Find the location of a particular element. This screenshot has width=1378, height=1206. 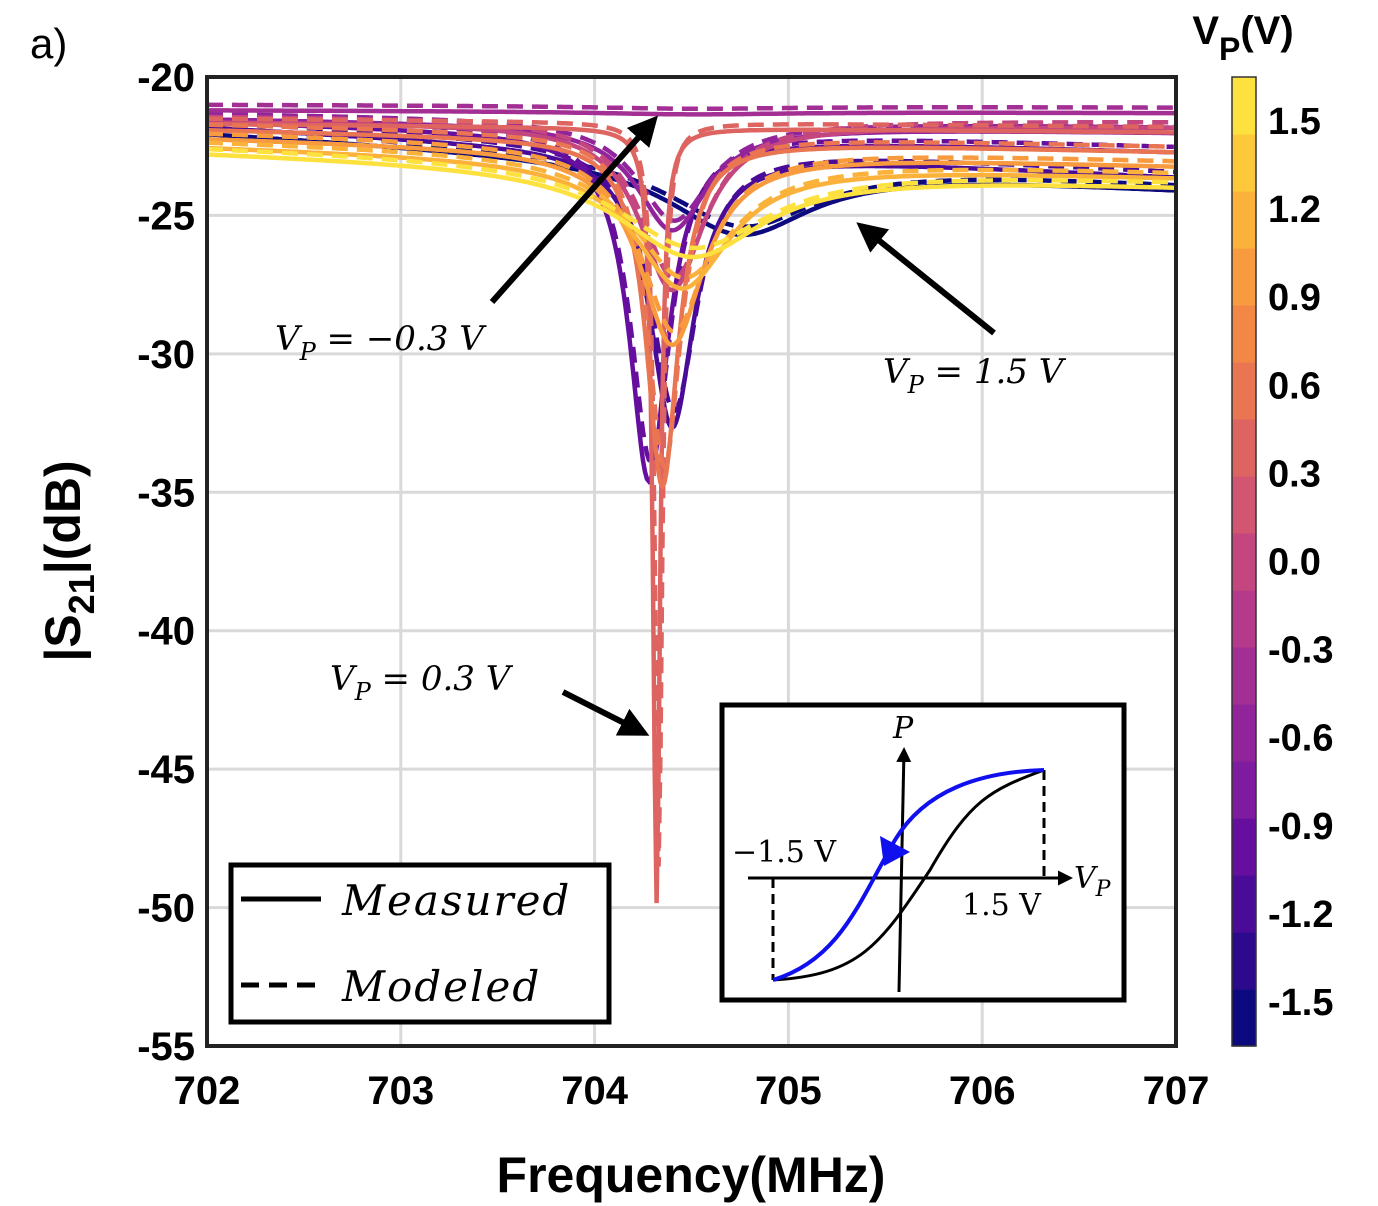

x-tick-label: 706 is located at coordinates (982, 1091).